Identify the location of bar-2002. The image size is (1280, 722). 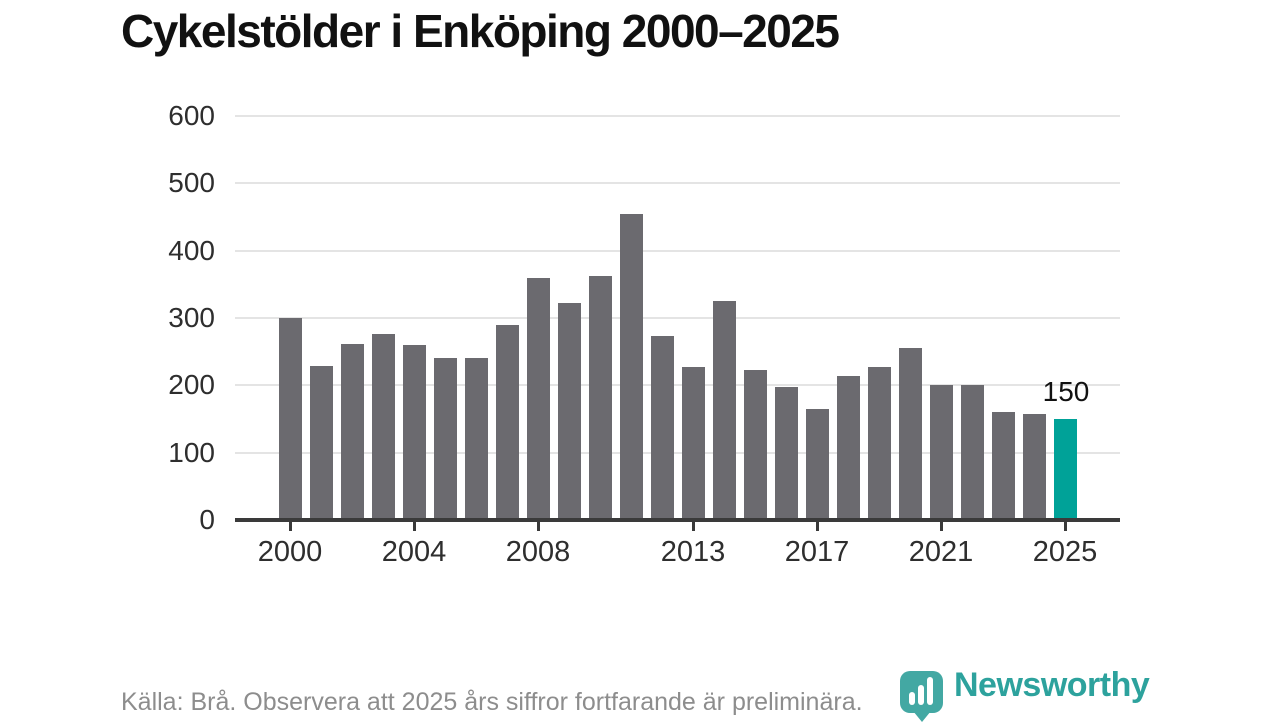
(352, 431).